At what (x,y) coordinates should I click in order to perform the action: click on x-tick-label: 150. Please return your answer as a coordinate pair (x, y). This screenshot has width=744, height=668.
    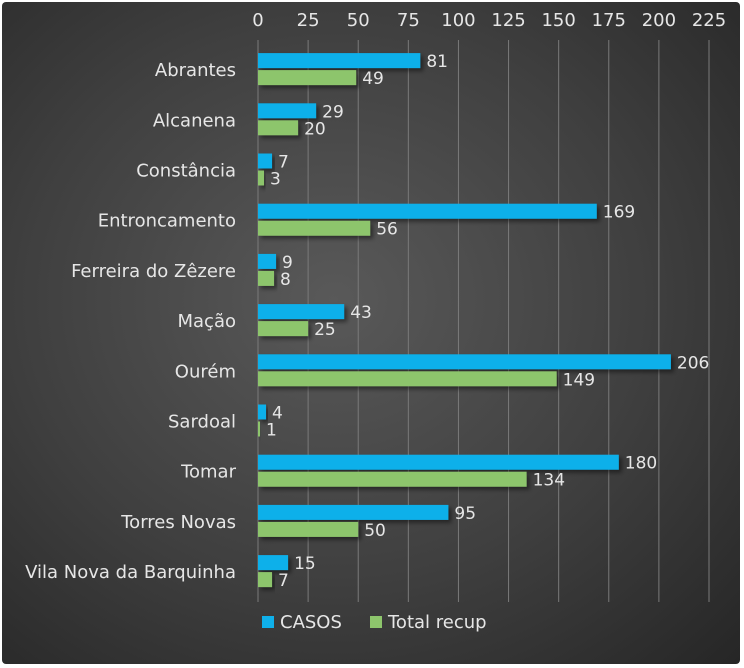
    Looking at the image, I should click on (558, 20).